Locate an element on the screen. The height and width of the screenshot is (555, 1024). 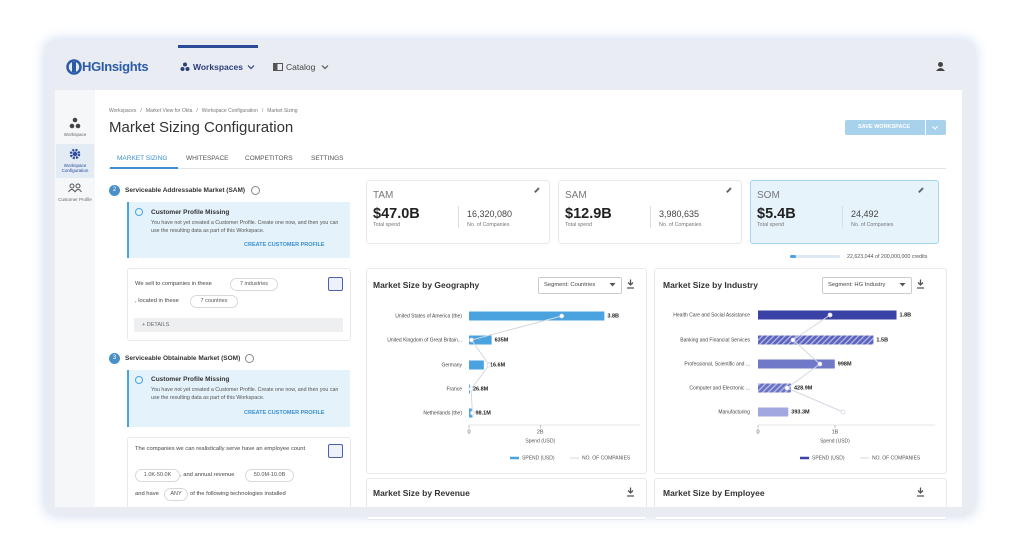
details-label: + DETAILS is located at coordinates (156, 325).